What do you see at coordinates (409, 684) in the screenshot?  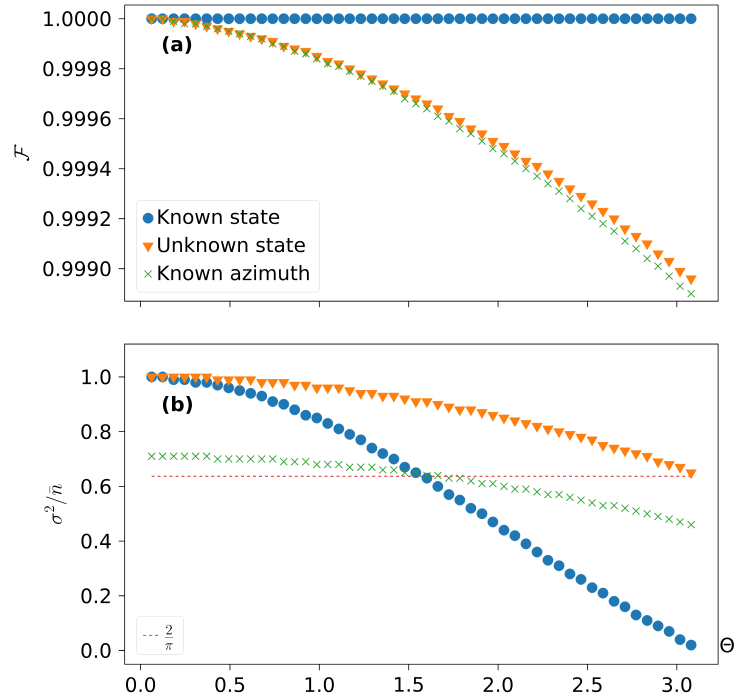 I see `x-tick-label: 1.5` at bounding box center [409, 684].